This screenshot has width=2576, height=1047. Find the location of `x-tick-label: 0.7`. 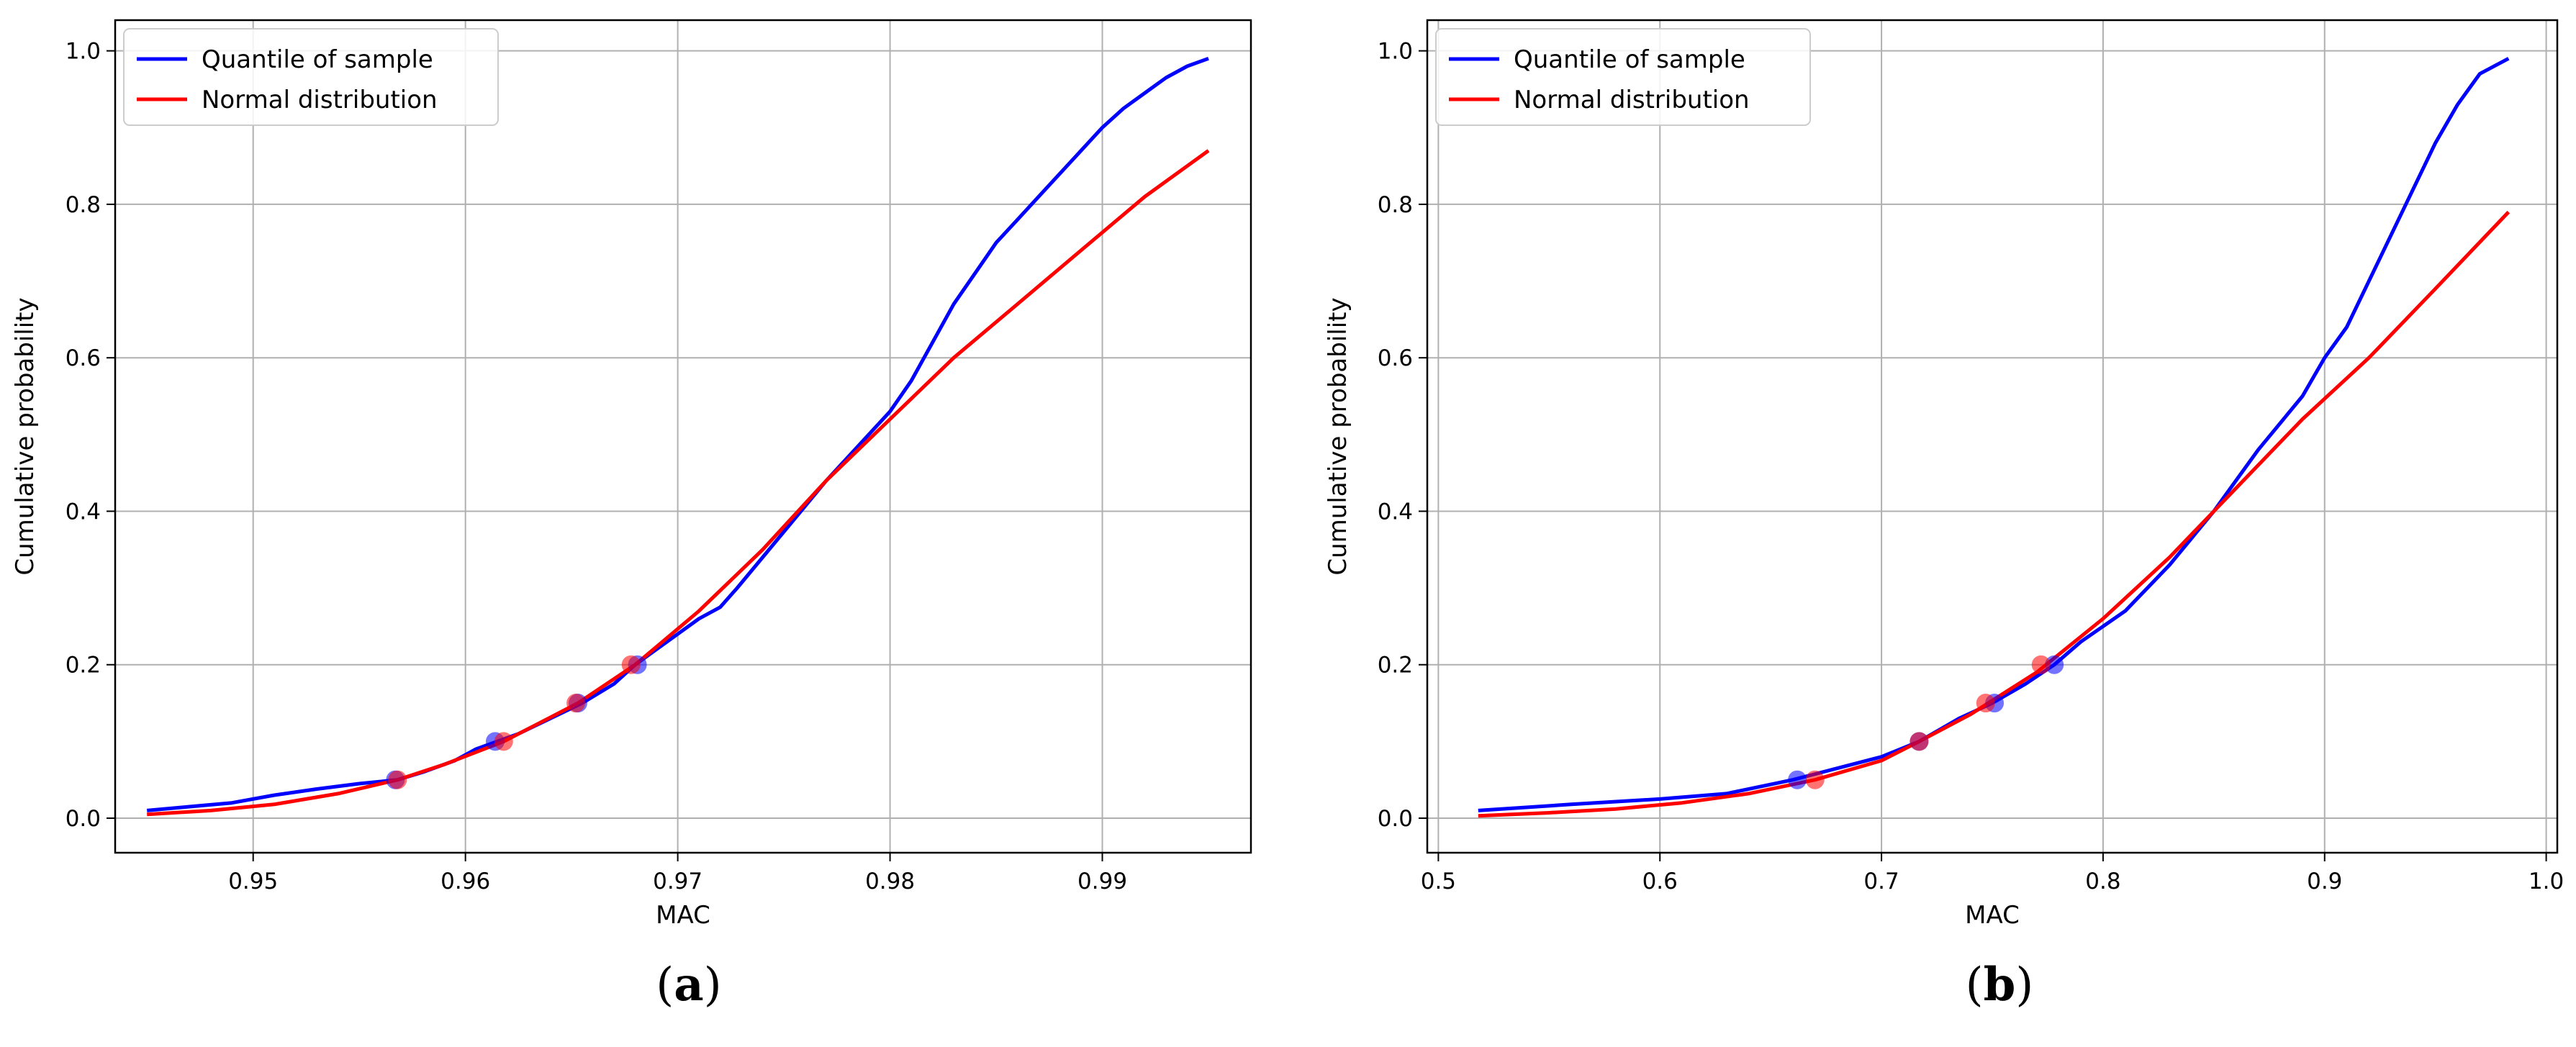

x-tick-label: 0.7 is located at coordinates (1881, 882).